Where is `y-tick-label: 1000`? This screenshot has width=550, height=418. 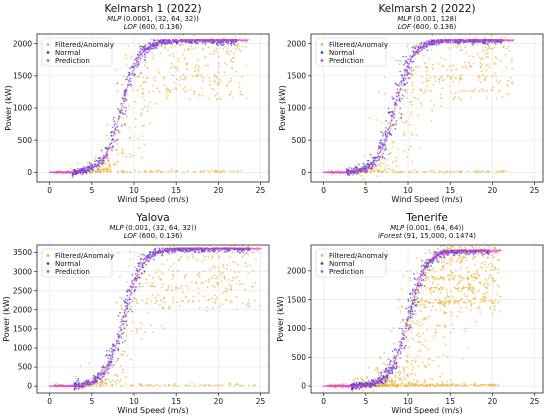 y-tick-label: 1000 is located at coordinates (296, 108).